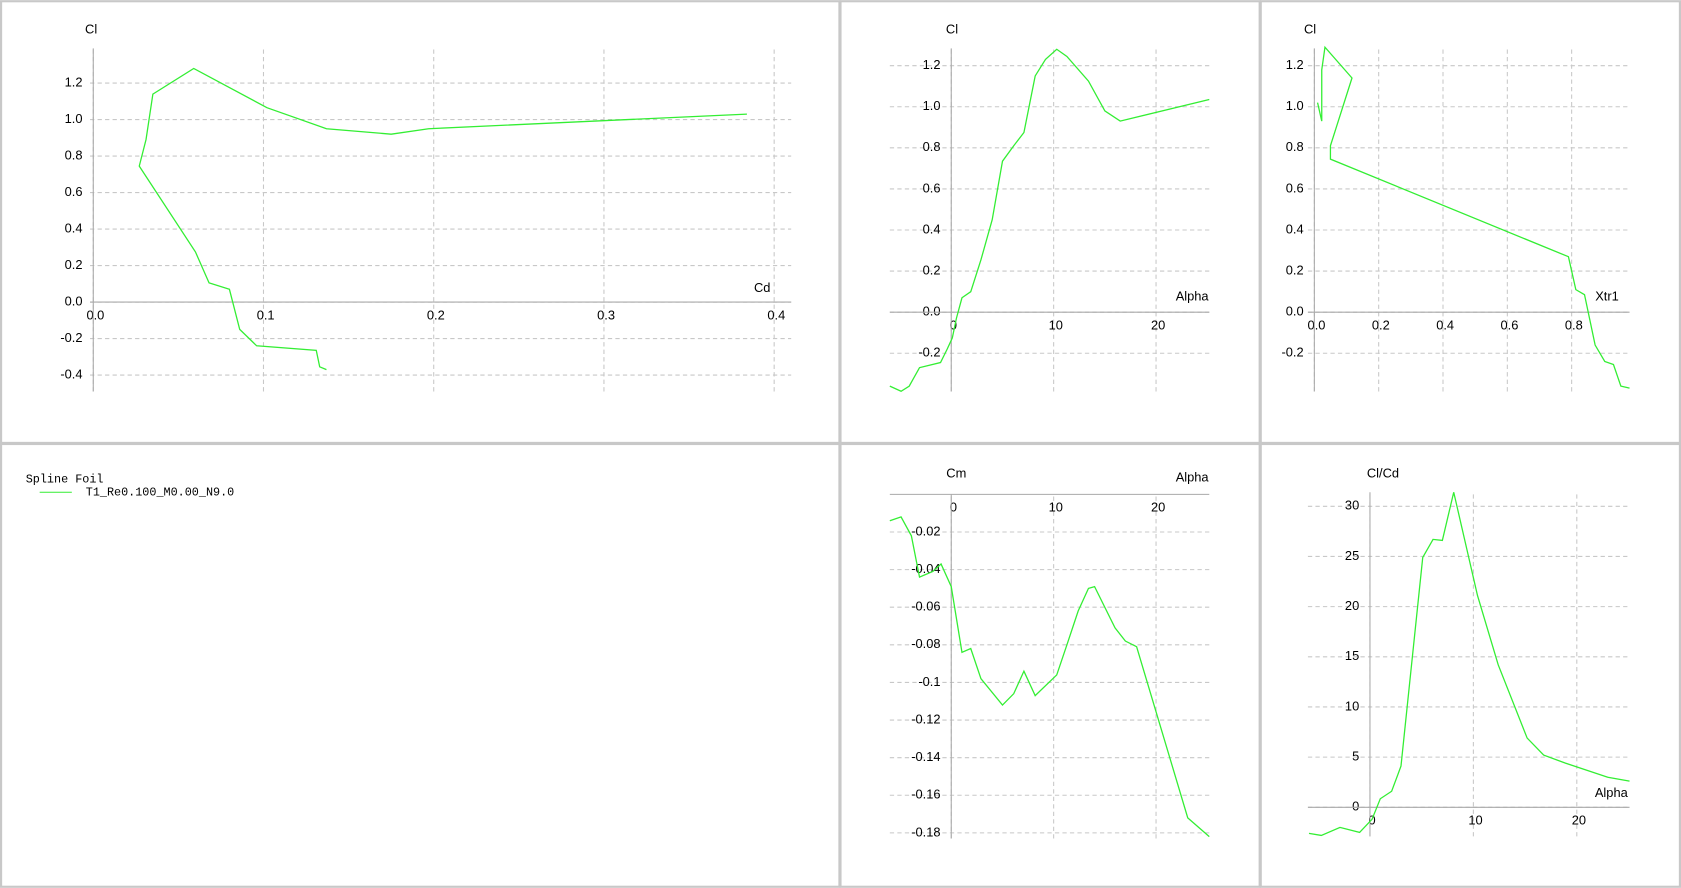 This screenshot has width=1681, height=888. I want to click on y-tick-label: 20, so click(1352, 605).